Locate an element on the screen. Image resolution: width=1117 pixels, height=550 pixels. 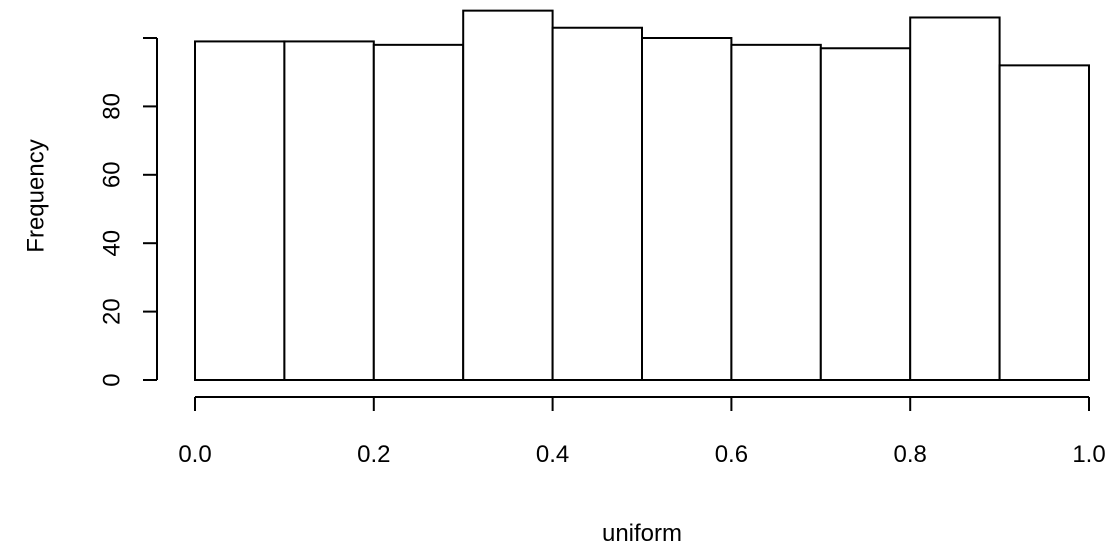
y-tick-label-0: 0 is located at coordinates (112, 379).